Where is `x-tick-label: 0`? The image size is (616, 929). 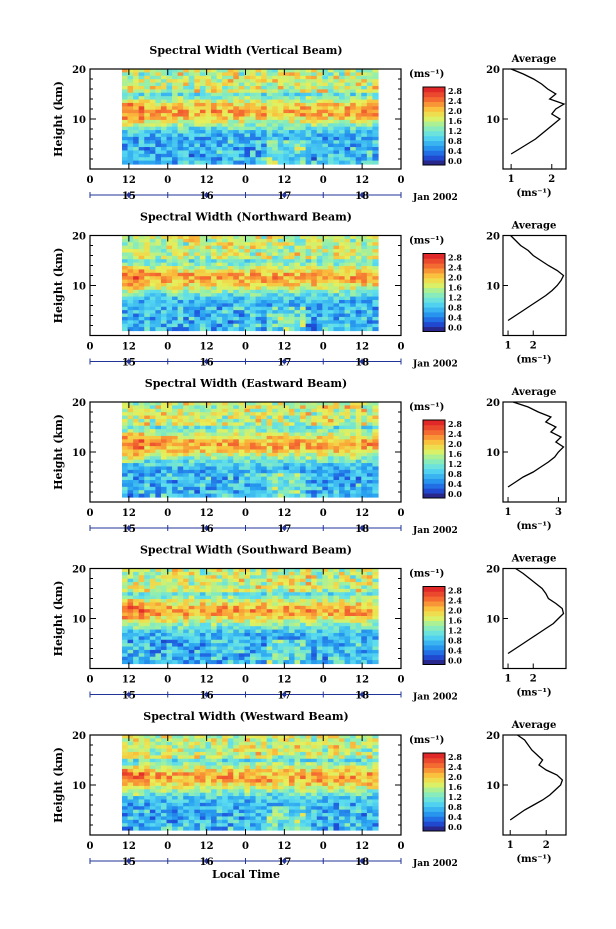 x-tick-label: 0 is located at coordinates (323, 513).